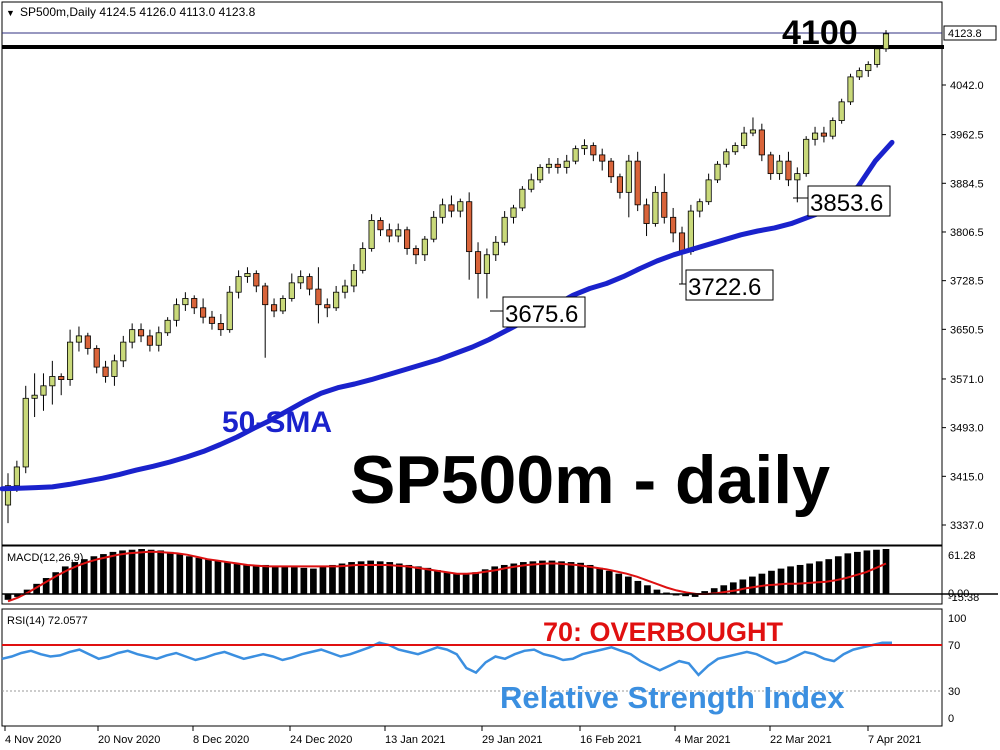 The height and width of the screenshot is (750, 1000). Describe the element at coordinates (967, 282) in the screenshot. I see `price-tick-label: 3728.5` at that location.